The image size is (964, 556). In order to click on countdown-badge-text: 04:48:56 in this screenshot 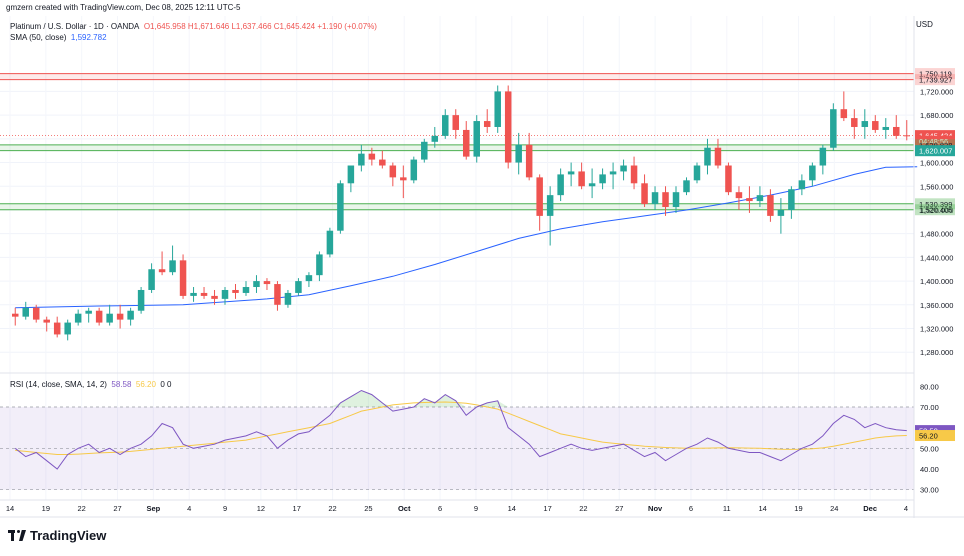, I will do `click(933, 141)`.